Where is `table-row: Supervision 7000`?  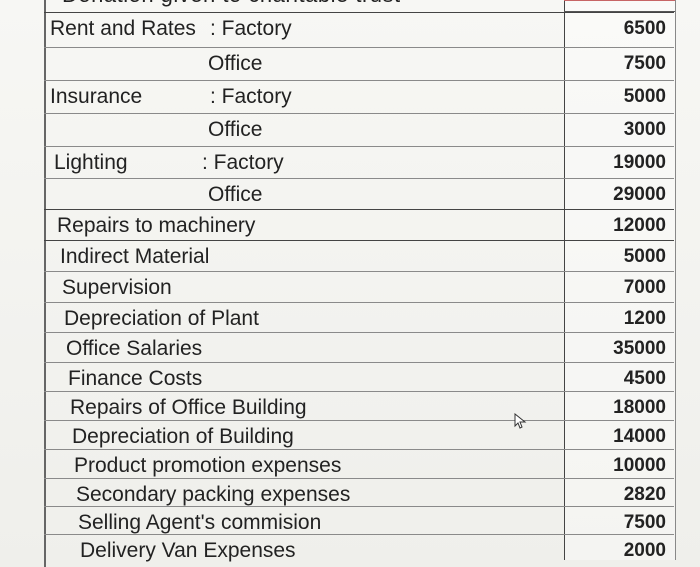 table-row: Supervision 7000 is located at coordinates (359, 287).